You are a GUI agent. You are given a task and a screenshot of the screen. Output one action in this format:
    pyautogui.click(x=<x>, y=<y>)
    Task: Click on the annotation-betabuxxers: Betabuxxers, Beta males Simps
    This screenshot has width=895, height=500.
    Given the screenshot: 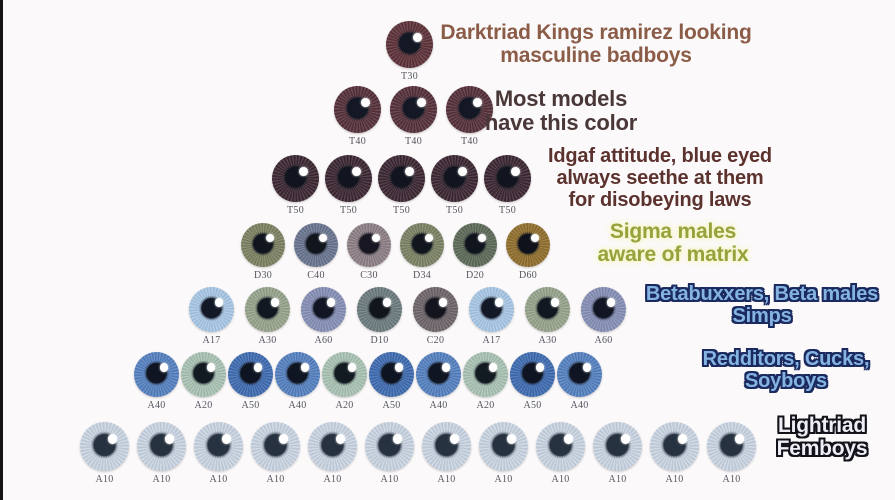 What is the action you would take?
    pyautogui.click(x=762, y=305)
    